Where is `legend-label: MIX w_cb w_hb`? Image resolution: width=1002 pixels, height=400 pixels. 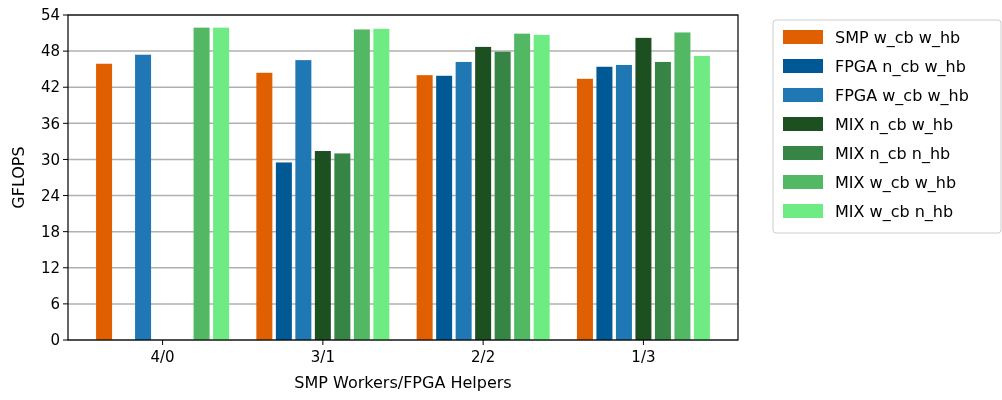
legend-label: MIX w_cb w_hb is located at coordinates (896, 182).